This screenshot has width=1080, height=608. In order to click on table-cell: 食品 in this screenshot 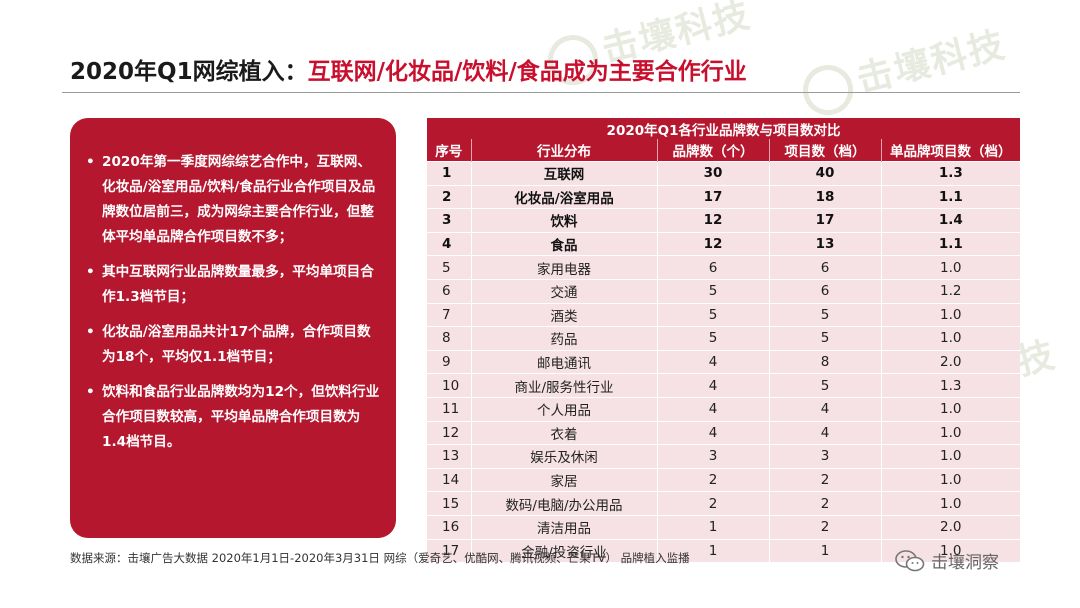, I will do `click(563, 243)`.